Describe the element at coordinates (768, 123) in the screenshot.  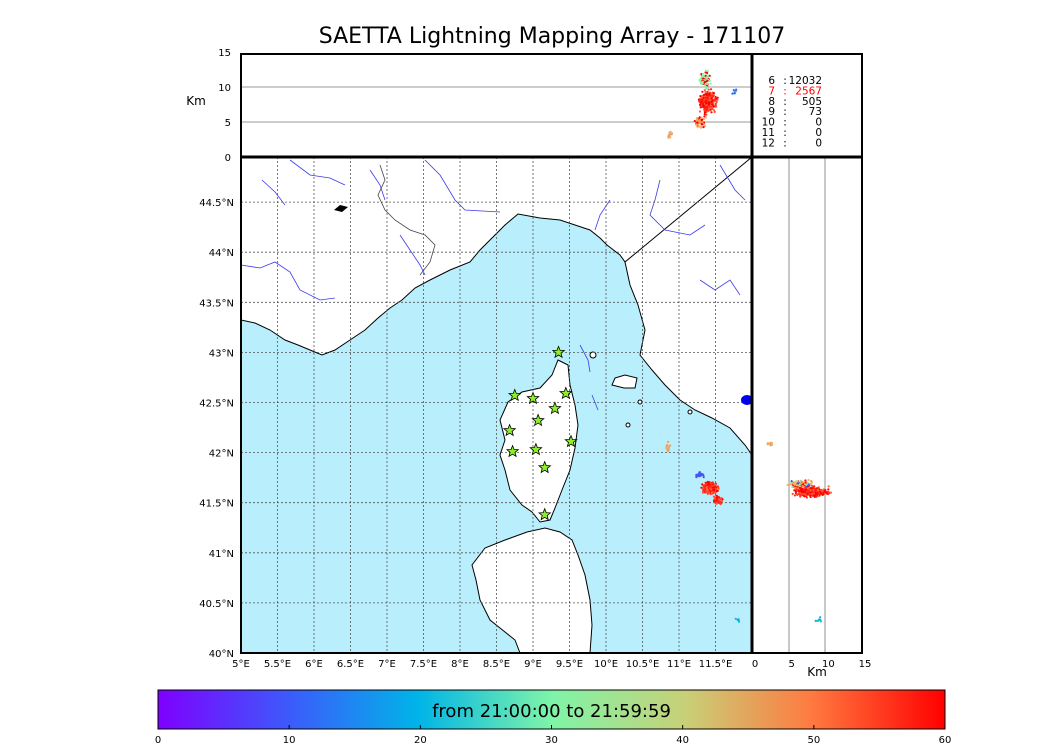
I see `stat-station-count: 10` at that location.